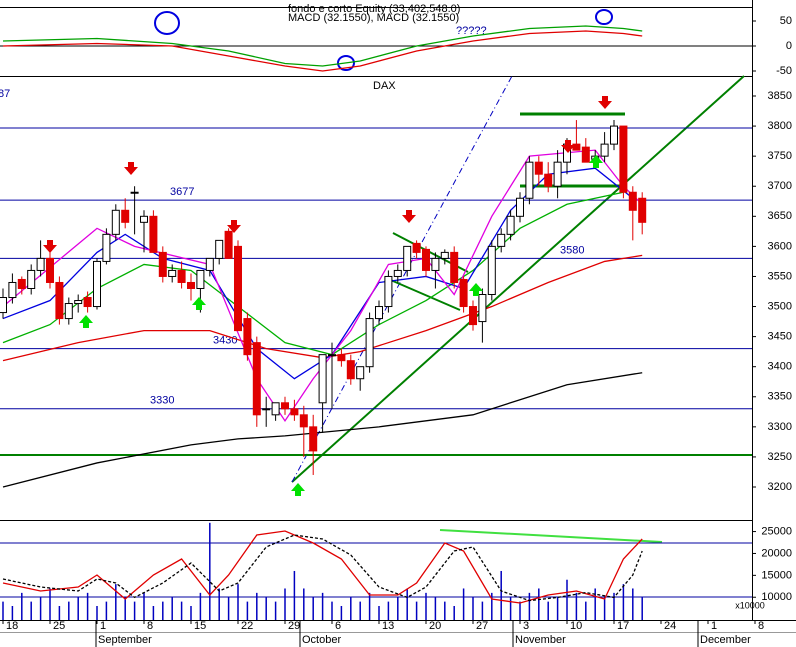  I want to click on x-tick-label: 24, so click(670, 626).